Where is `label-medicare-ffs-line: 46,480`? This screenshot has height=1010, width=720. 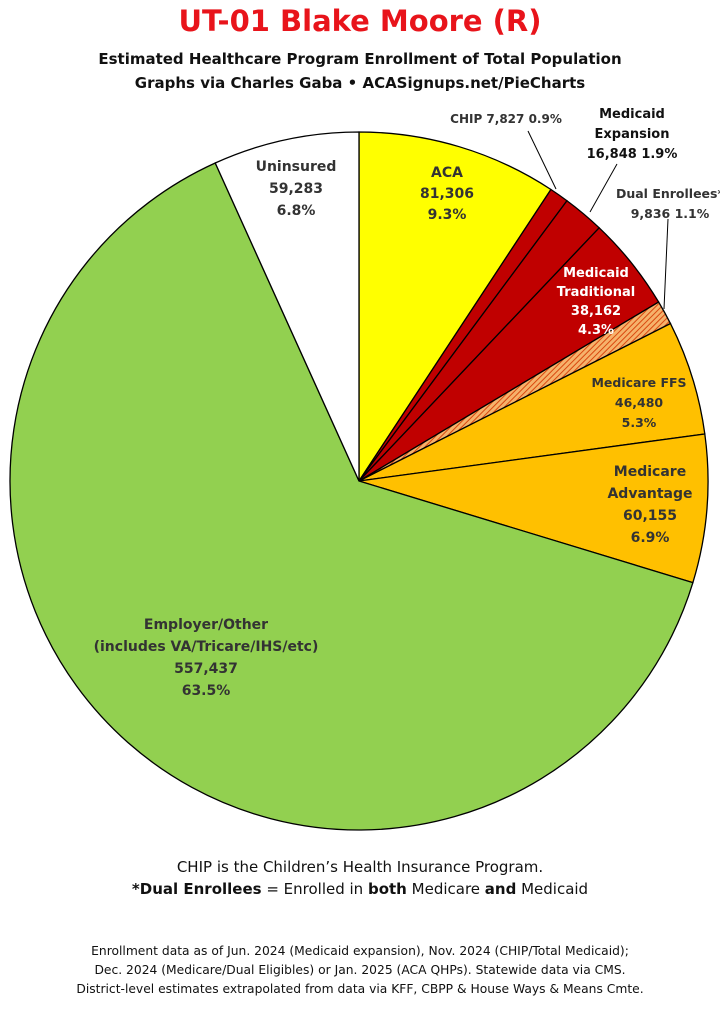
label-medicare-ffs-line: 46,480 is located at coordinates (639, 402).